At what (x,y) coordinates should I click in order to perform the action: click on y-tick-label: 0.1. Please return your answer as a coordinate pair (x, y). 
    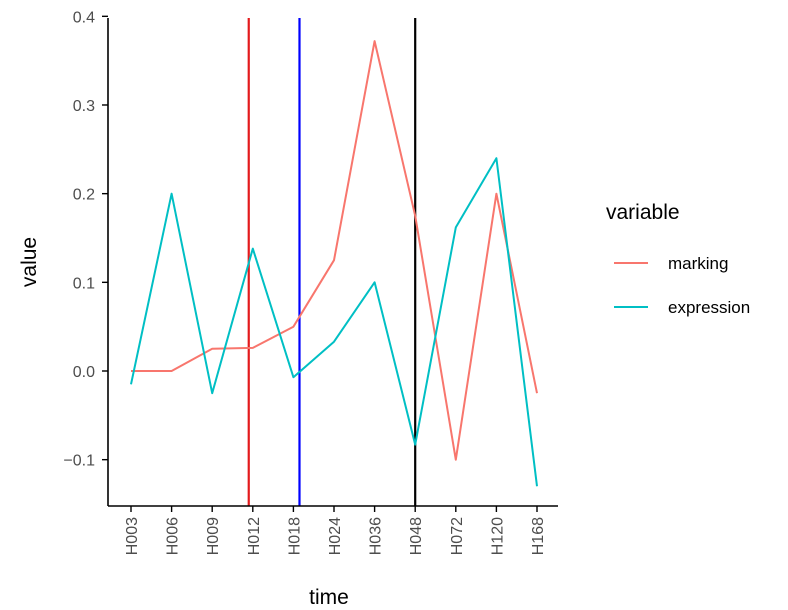
    Looking at the image, I should click on (84, 283).